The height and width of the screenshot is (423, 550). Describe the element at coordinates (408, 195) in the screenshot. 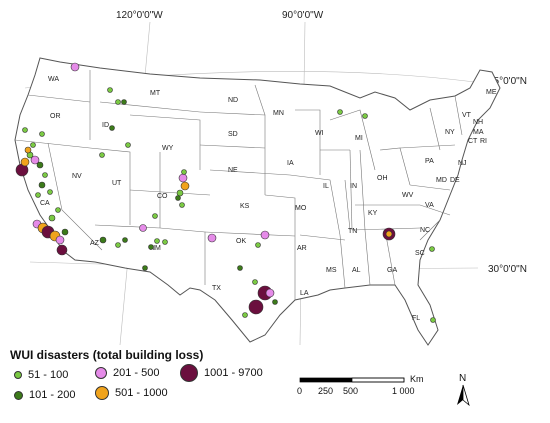

I see `state-label-wv: WV` at that location.